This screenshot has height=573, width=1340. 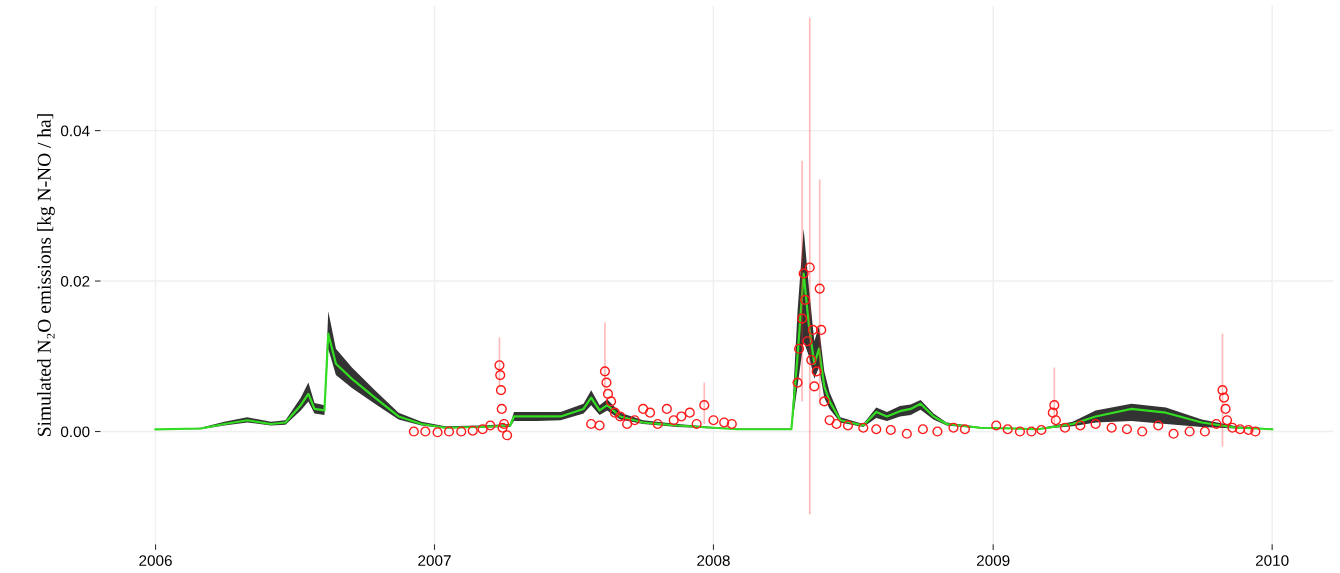 I want to click on y-tick-label: 0.02, so click(x=75, y=281).